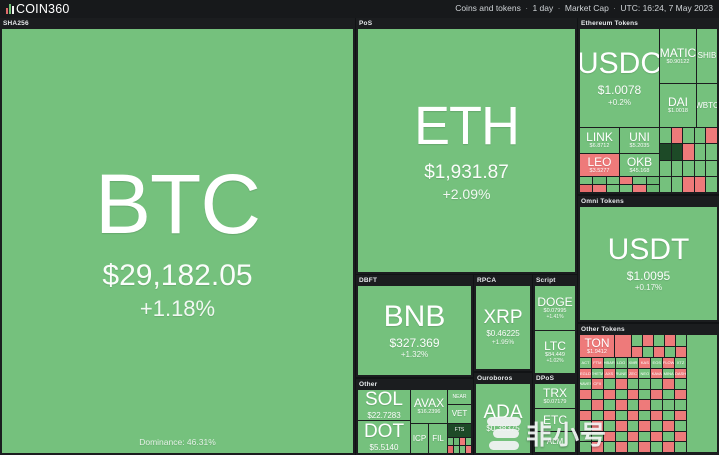 This screenshot has width=719, height=455. Describe the element at coordinates (648, 263) in the screenshot. I see `tile-usdt: USDT $1.0095 +0.17%` at that location.